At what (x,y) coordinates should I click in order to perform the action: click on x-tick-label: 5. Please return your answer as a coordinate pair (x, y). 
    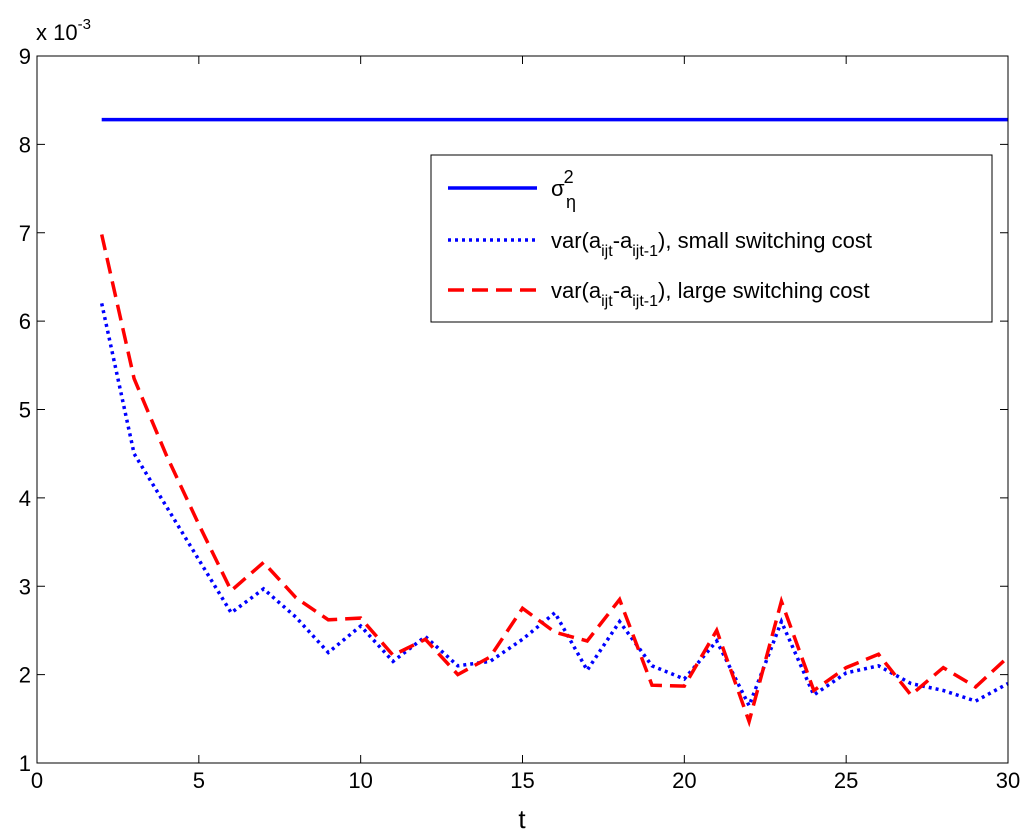
    Looking at the image, I should click on (199, 780).